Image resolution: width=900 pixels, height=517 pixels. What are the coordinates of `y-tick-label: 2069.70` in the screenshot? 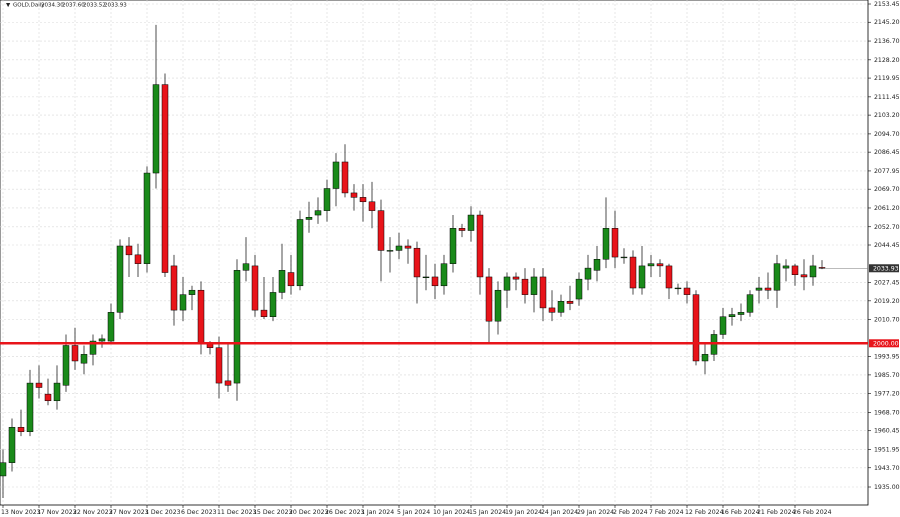 It's located at (887, 189).